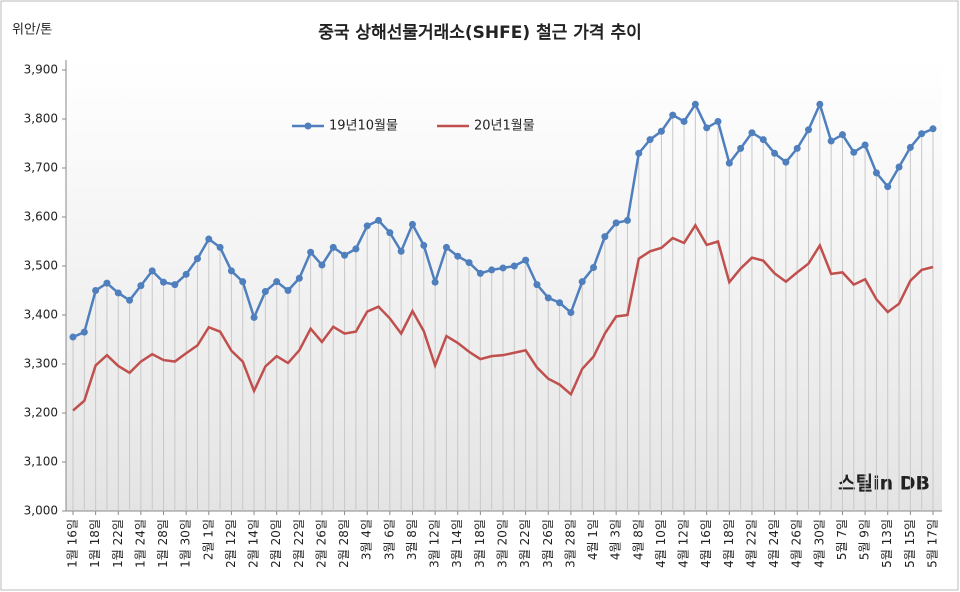 Image resolution: width=960 pixels, height=592 pixels. I want to click on x-tick-label: 2월 20일, so click(276, 543).